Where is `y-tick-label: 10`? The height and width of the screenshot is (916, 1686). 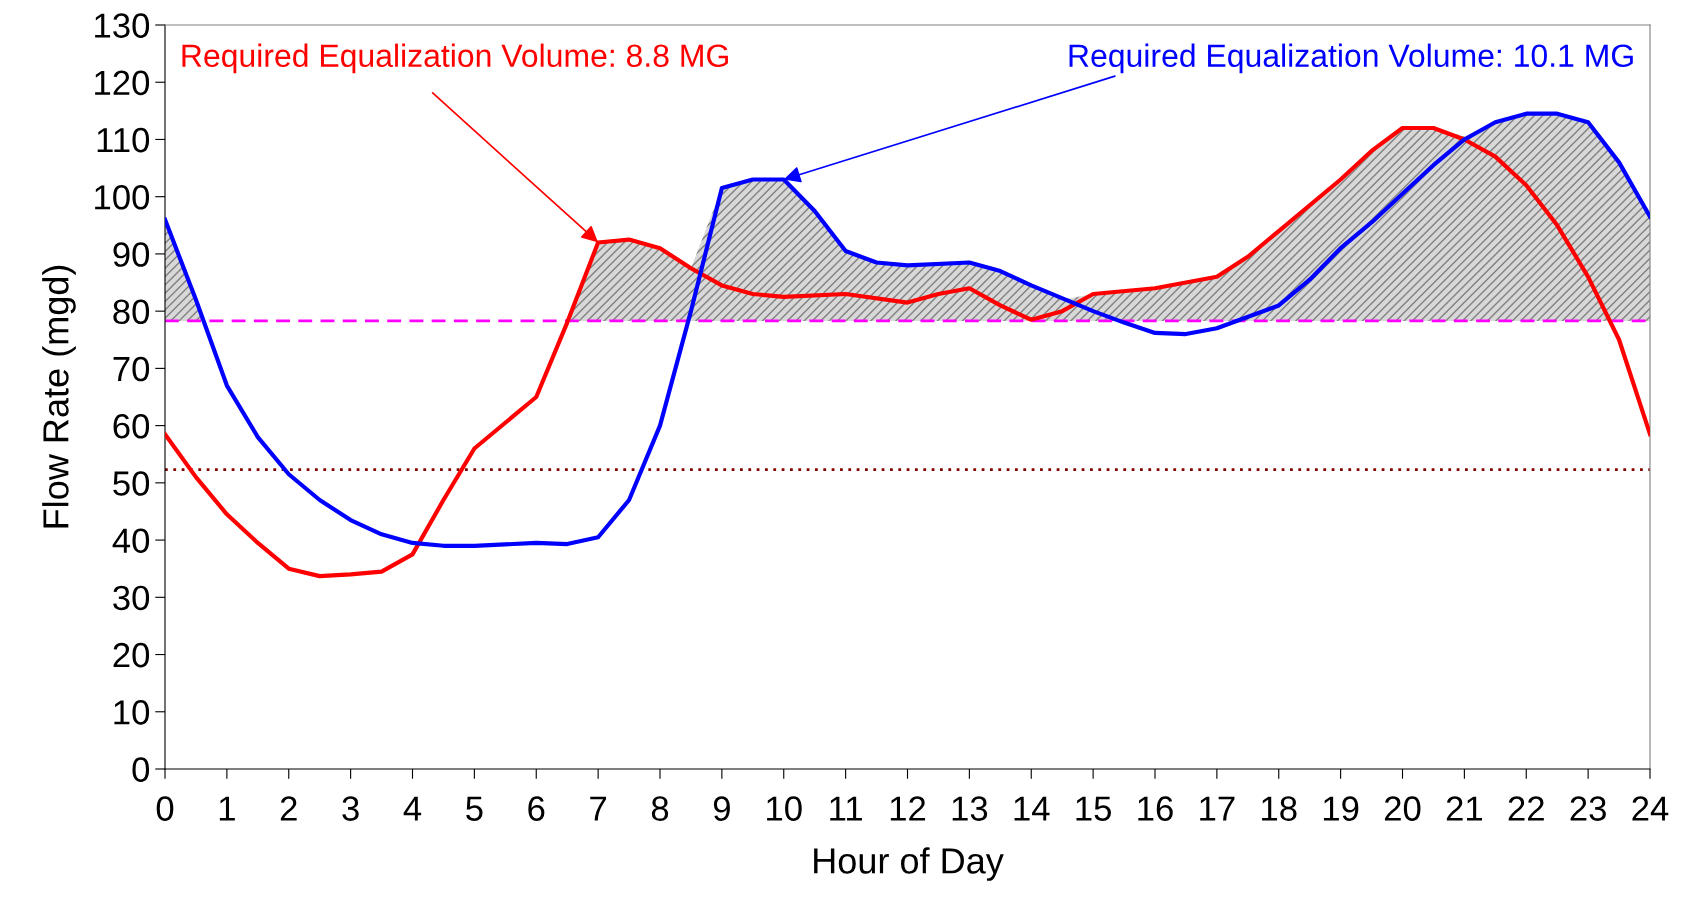
y-tick-label: 10 is located at coordinates (132, 712).